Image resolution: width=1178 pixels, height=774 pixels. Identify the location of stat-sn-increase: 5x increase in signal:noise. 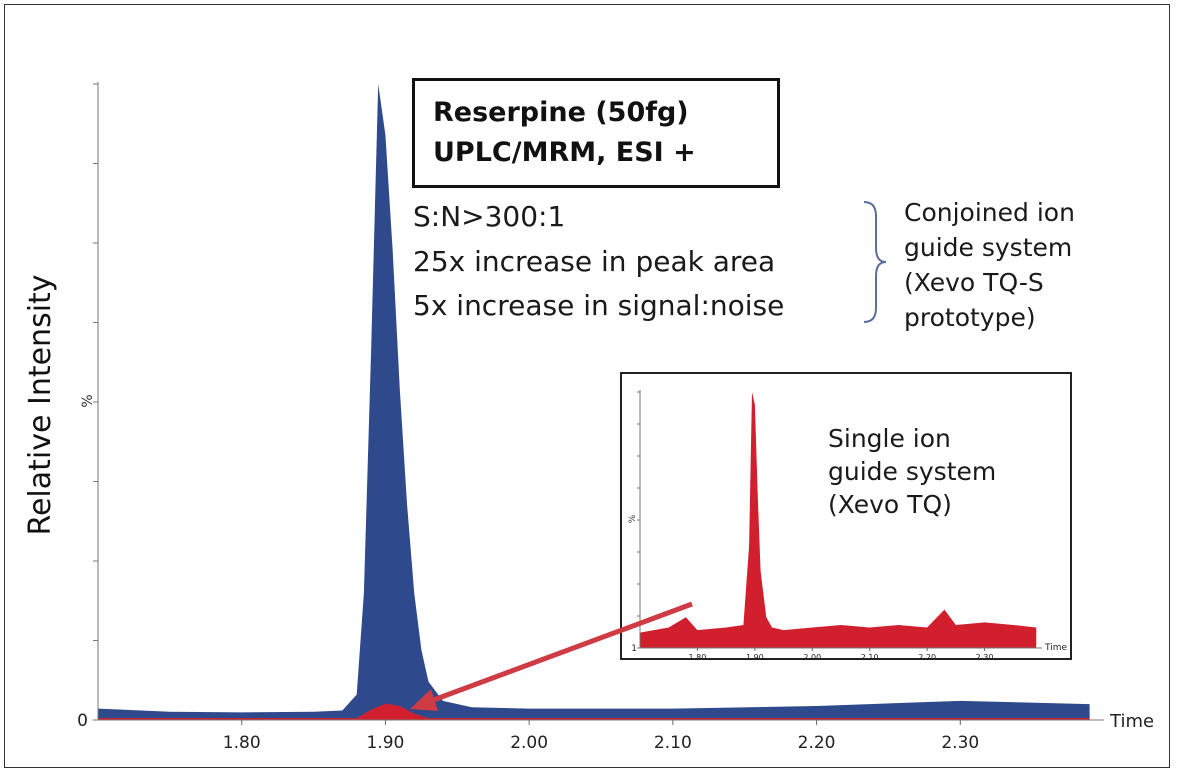
(599, 305).